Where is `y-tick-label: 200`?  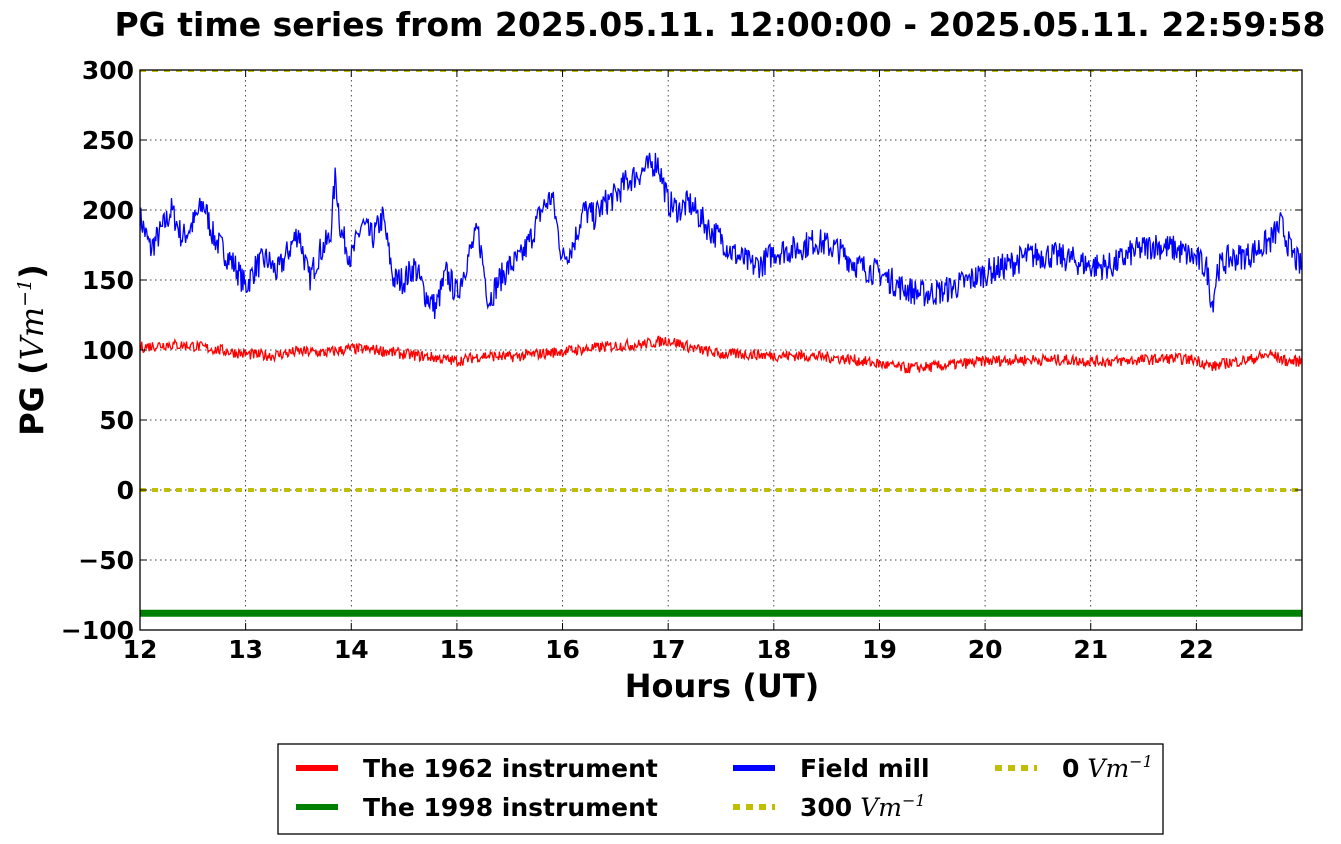
y-tick-label: 200 is located at coordinates (108, 210).